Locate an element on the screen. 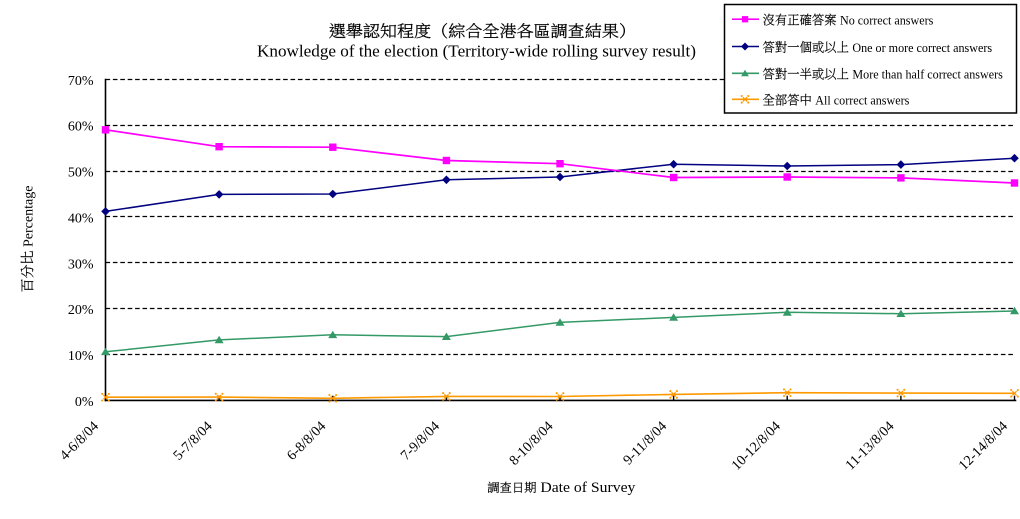 This screenshot has width=1020, height=519. svg-text: 0% is located at coordinates (84, 402).